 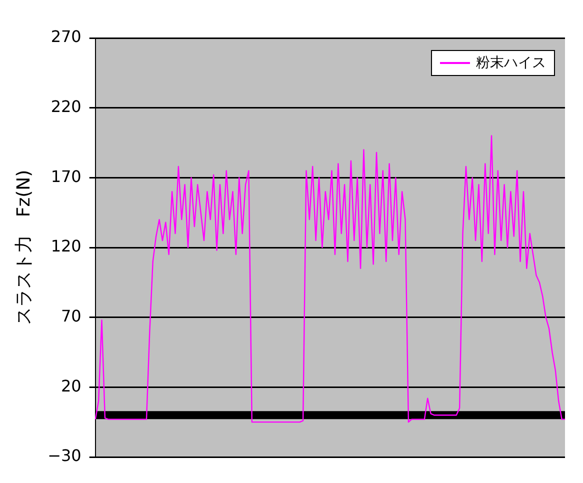 I want to click on y-tick-label: 170, so click(x=66, y=176).